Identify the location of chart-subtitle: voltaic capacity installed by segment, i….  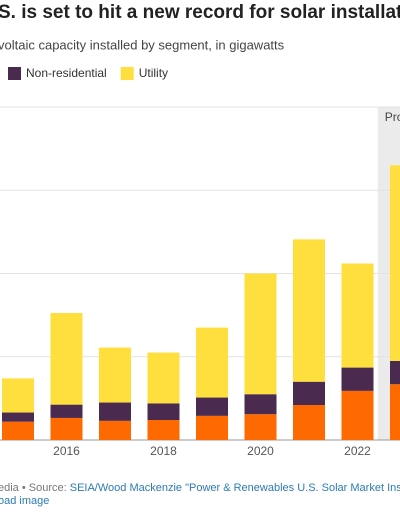
(142, 44).